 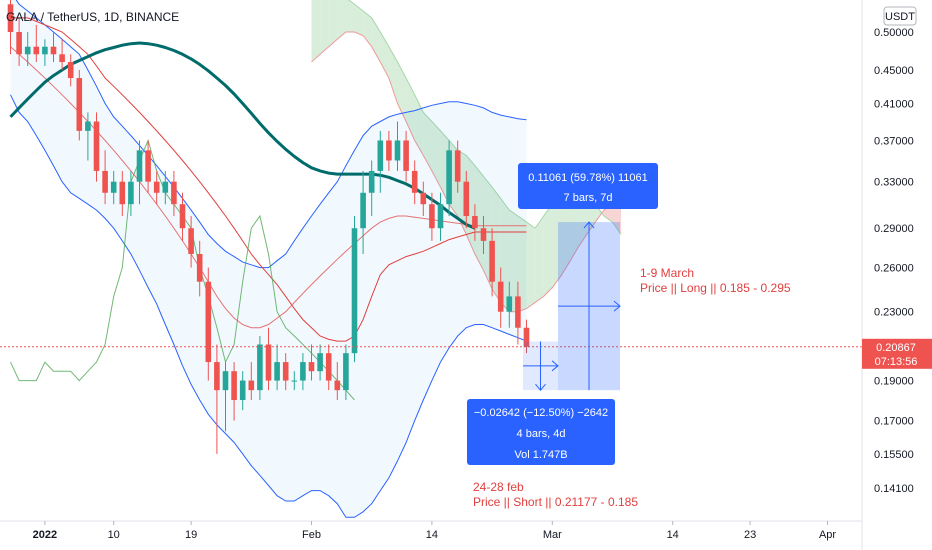 I want to click on price-tick-label: 0.23000, so click(x=894, y=313).